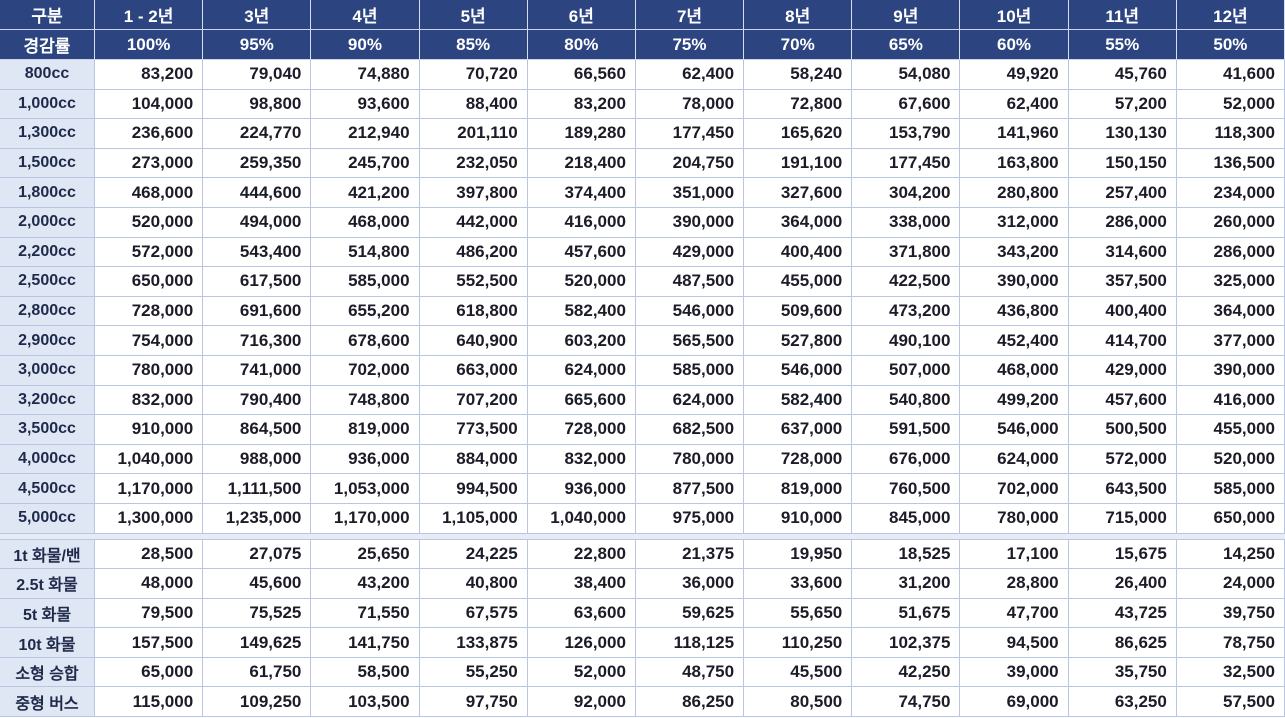  What do you see at coordinates (1014, 642) in the screenshot?
I see `fee-cell: 94,500` at bounding box center [1014, 642].